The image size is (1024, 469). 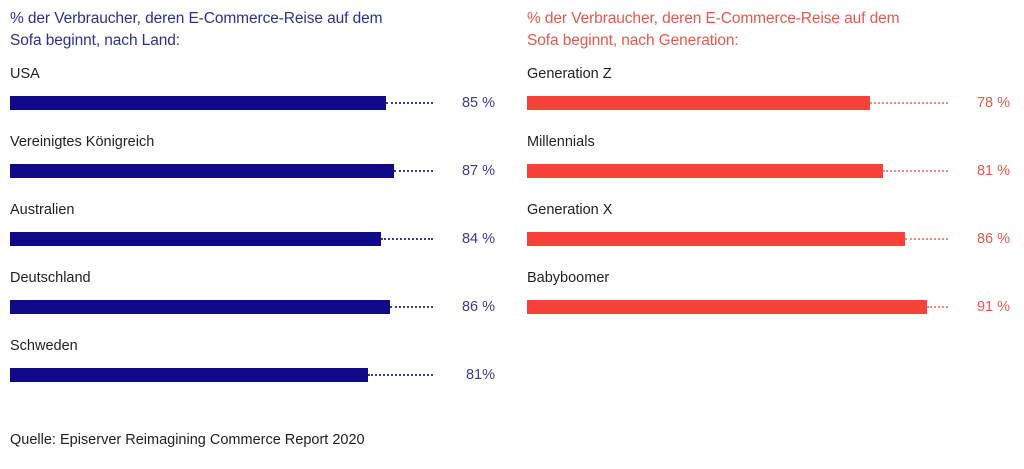 I want to click on bar-row-label: Babyboomer, so click(x=568, y=278).